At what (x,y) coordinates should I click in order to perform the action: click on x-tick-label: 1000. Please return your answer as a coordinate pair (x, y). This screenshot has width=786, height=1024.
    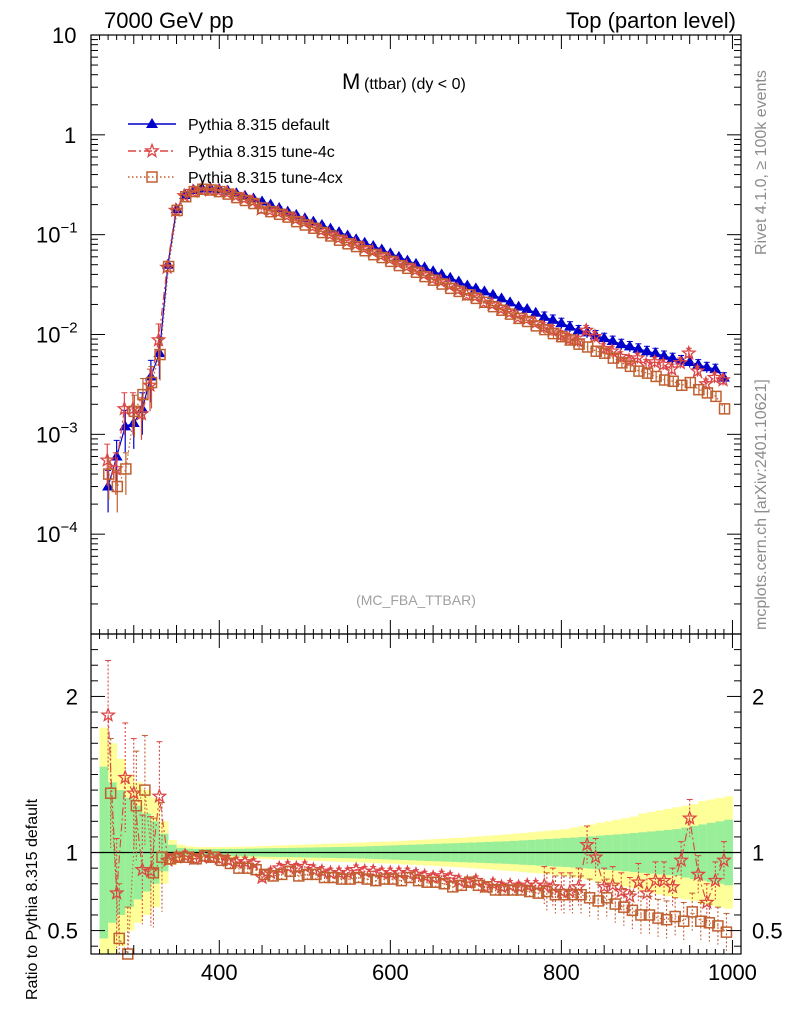
    Looking at the image, I should click on (732, 972).